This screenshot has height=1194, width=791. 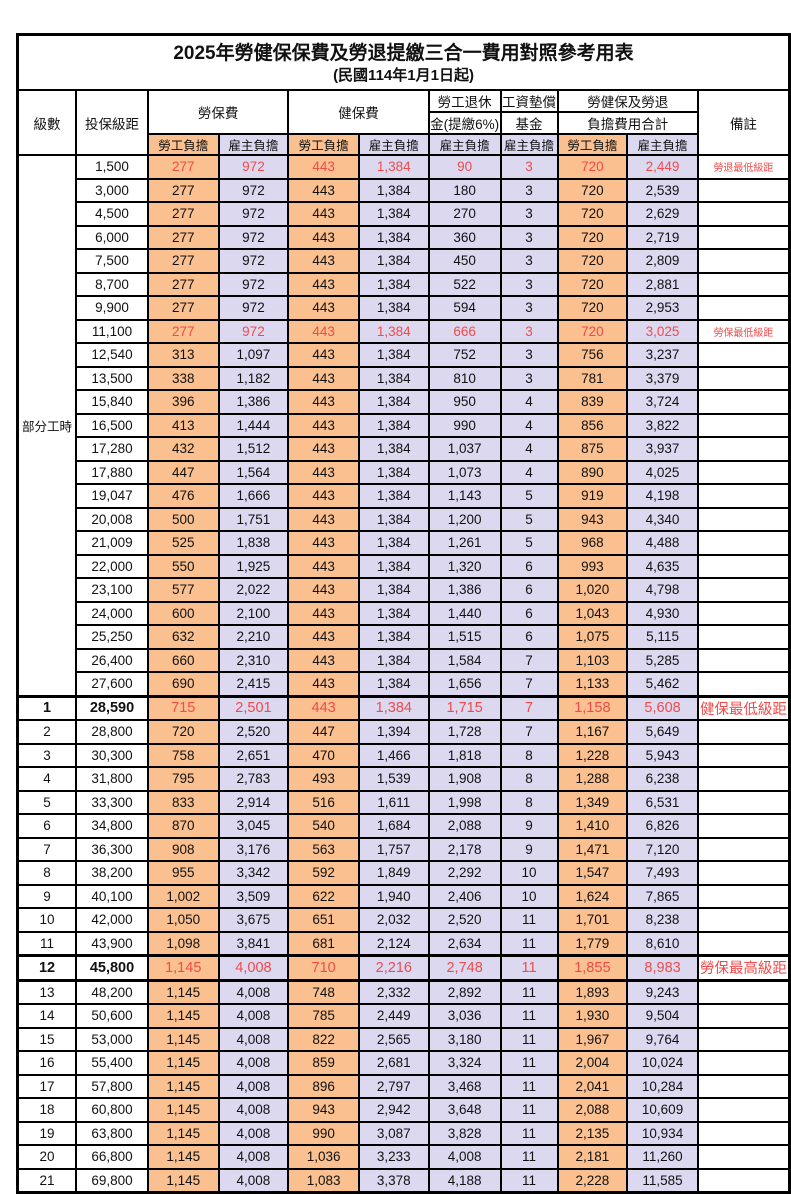 What do you see at coordinates (592, 968) in the screenshot?
I see `total-employee-cell: 1,855` at bounding box center [592, 968].